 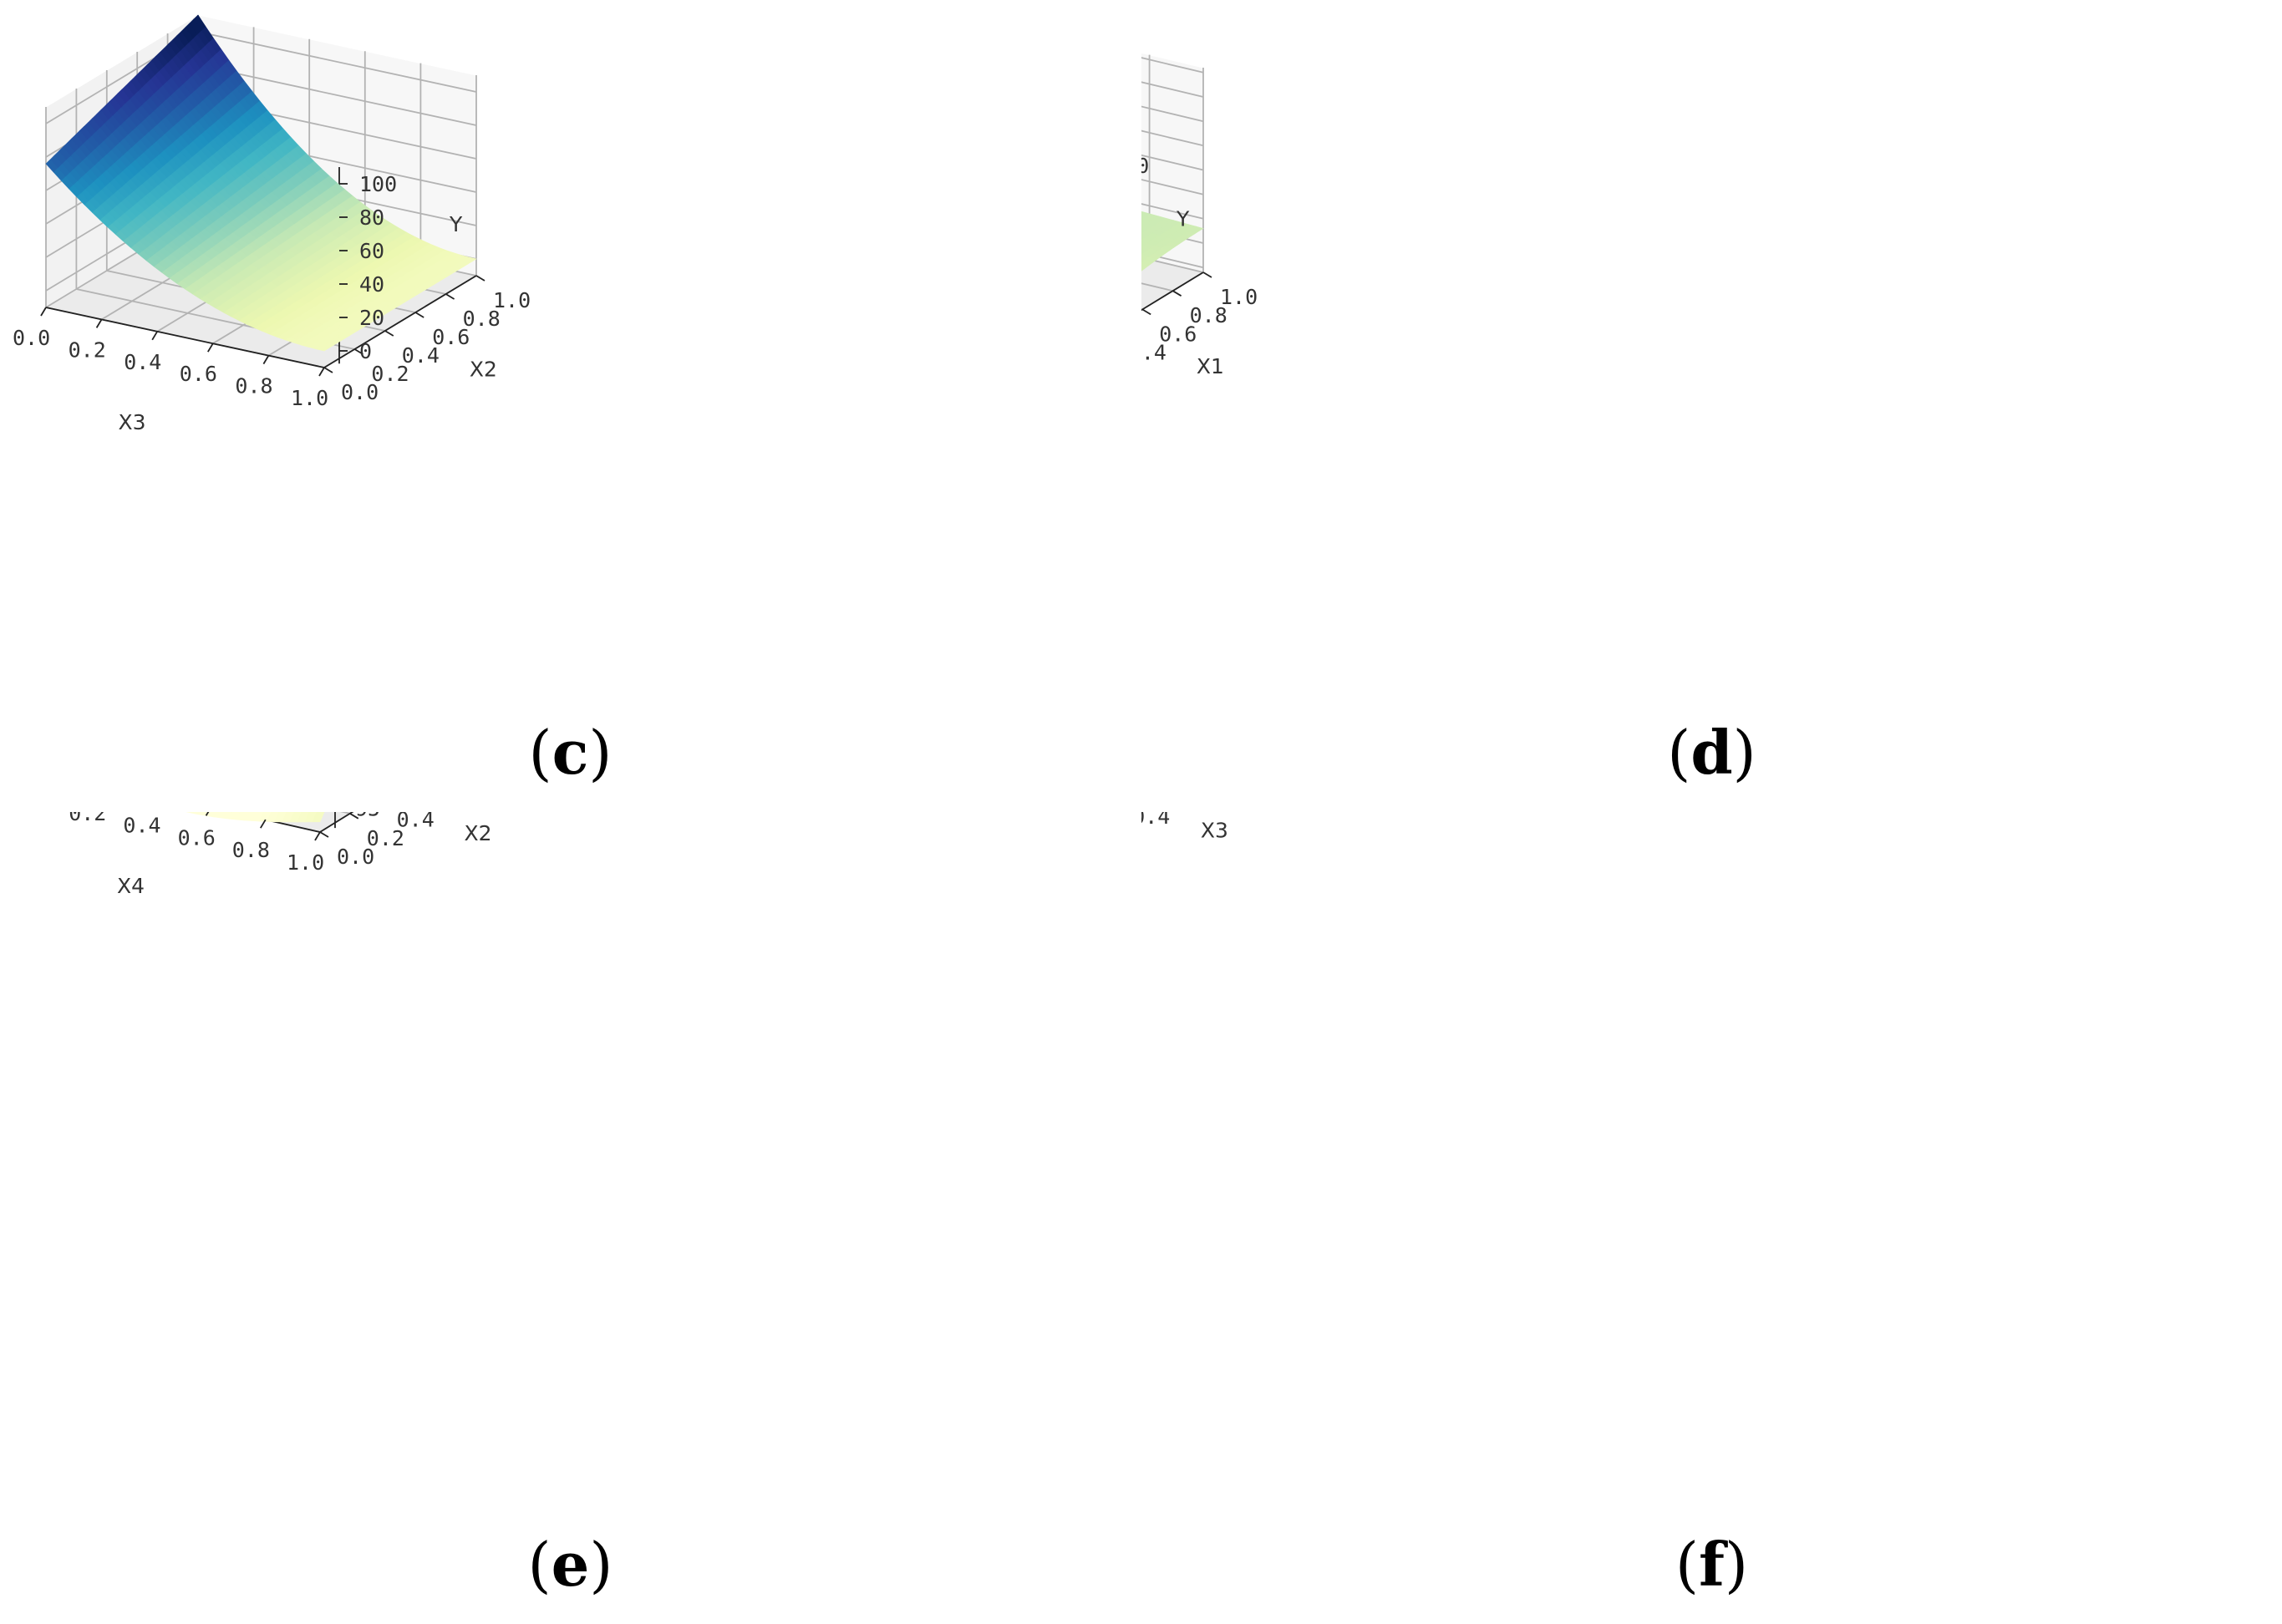 What do you see at coordinates (371, 251) in the screenshot?
I see `z-tick-label: 60` at bounding box center [371, 251].